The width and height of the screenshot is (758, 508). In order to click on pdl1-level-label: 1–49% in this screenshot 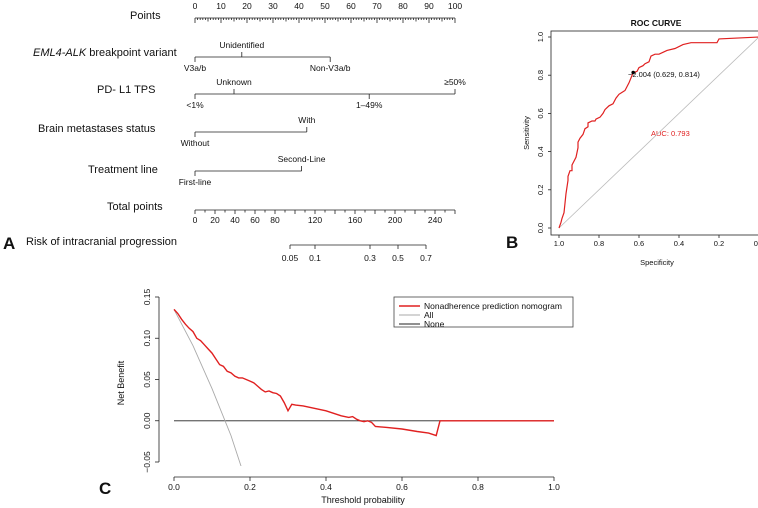, I will do `click(369, 105)`.